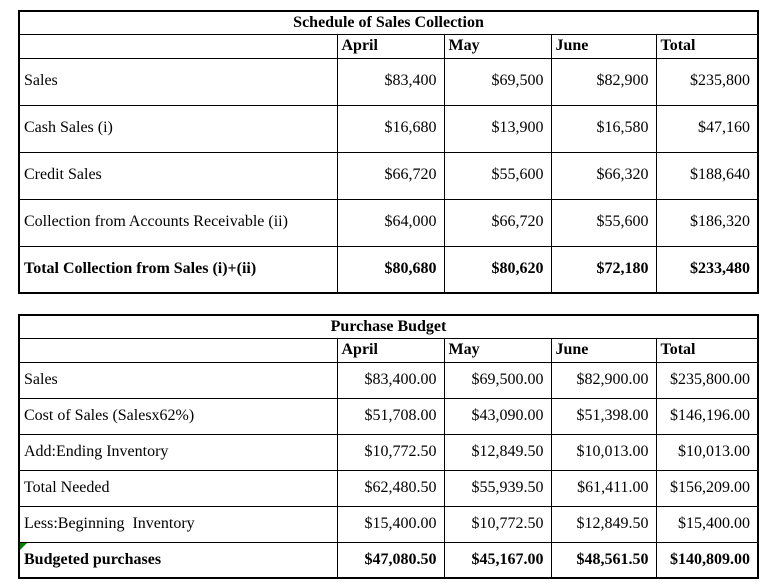 Image resolution: width=771 pixels, height=587 pixels. I want to click on green-corner-marker, so click(23, 546).